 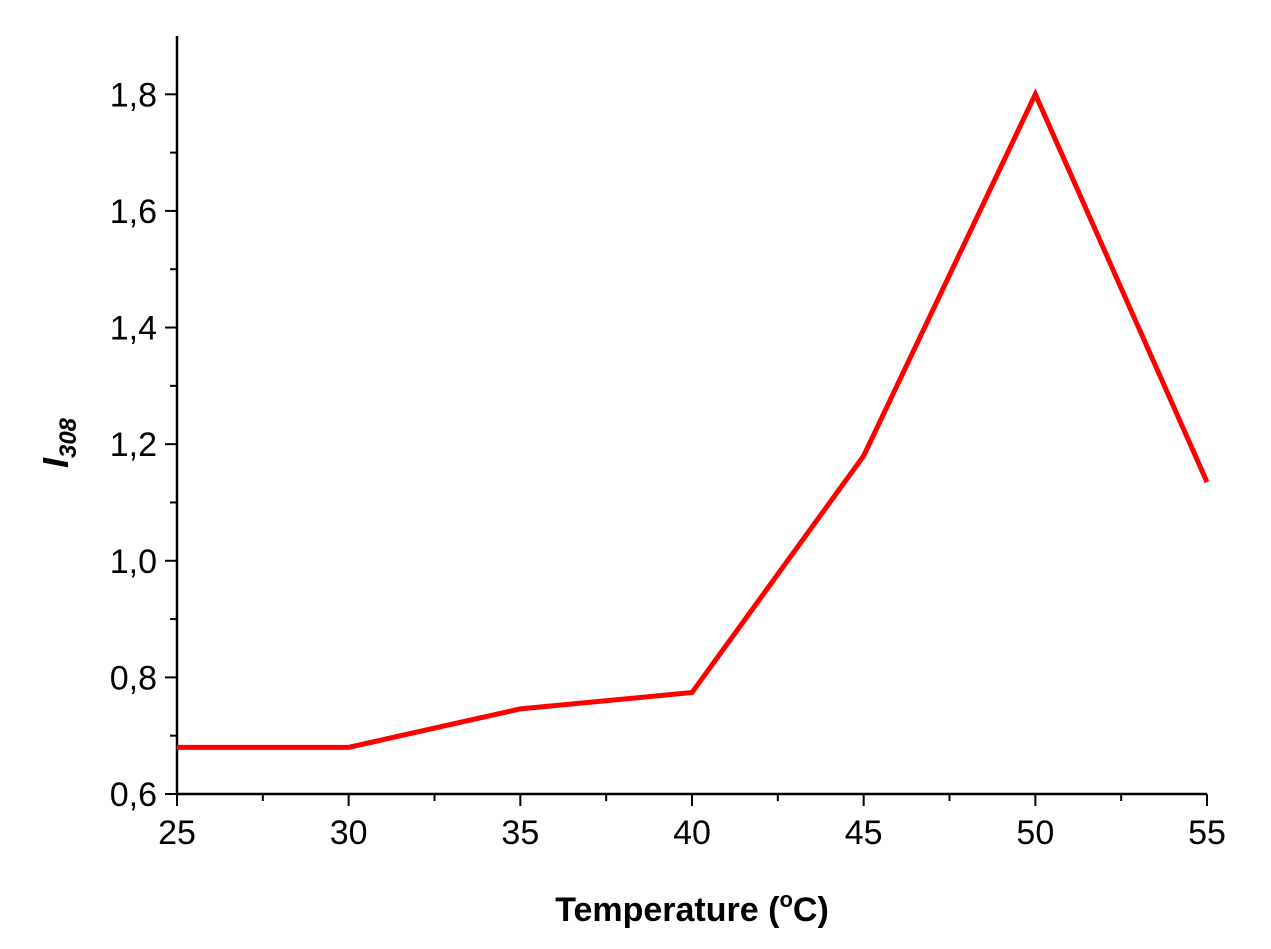 What do you see at coordinates (1035, 833) in the screenshot?
I see `x-tick-label: 50` at bounding box center [1035, 833].